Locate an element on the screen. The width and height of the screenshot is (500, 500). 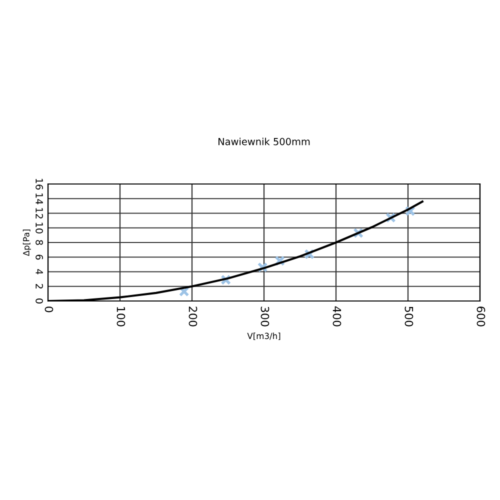
y-tick-label: 16 is located at coordinates (39, 184).